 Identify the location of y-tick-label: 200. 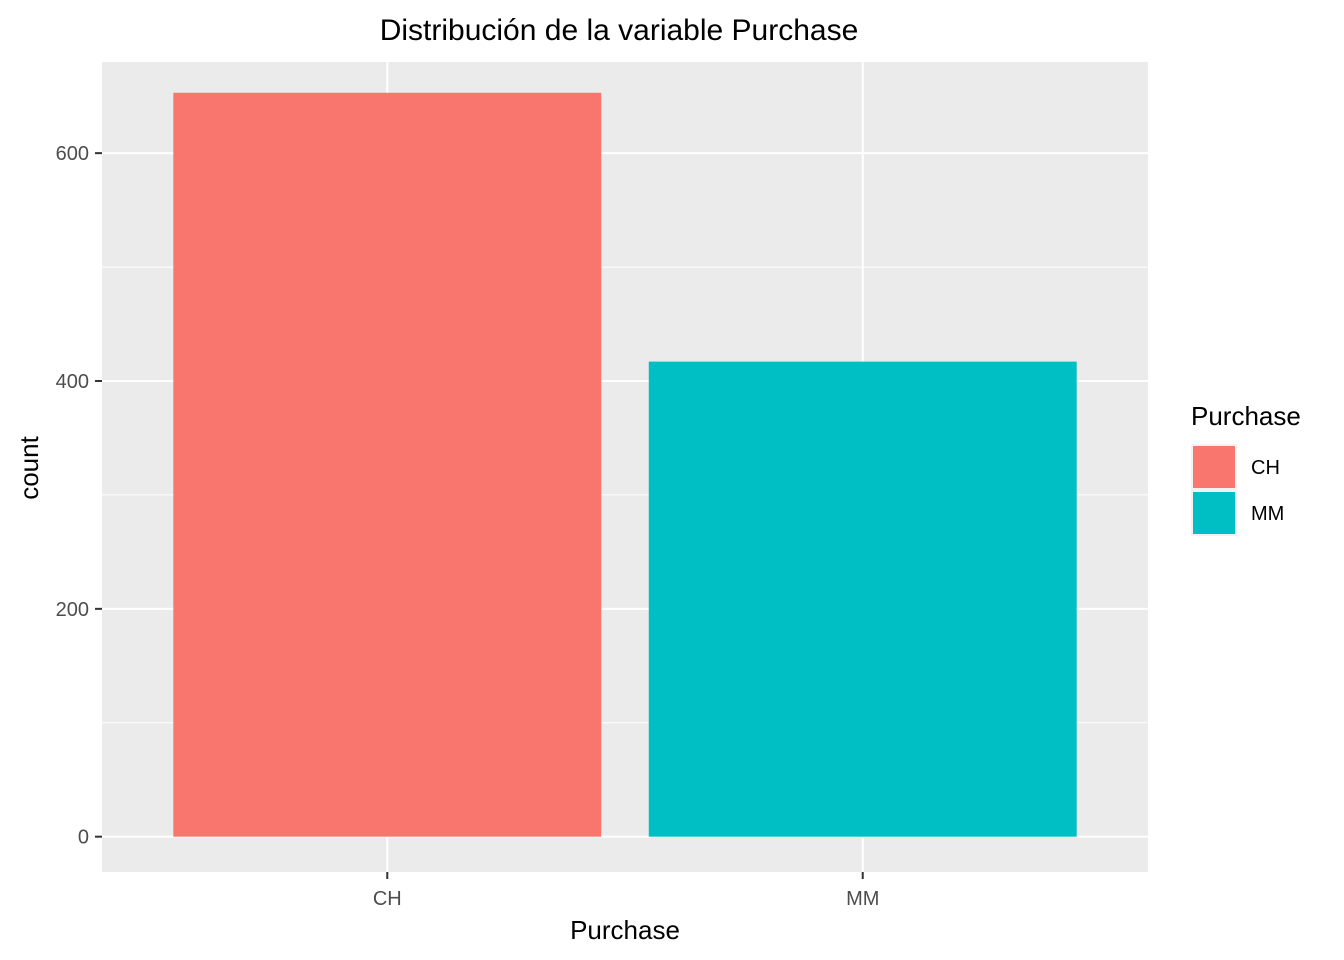
(72, 610).